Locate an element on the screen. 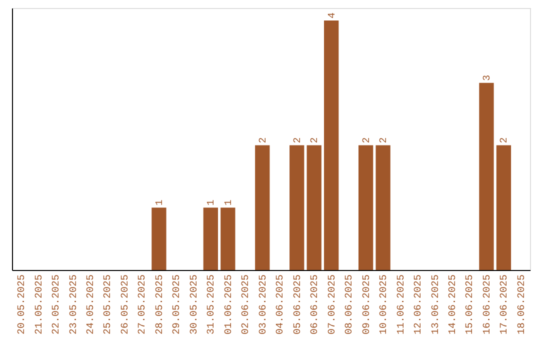  x-tick-label: 11.06.2025 is located at coordinates (402, 304).